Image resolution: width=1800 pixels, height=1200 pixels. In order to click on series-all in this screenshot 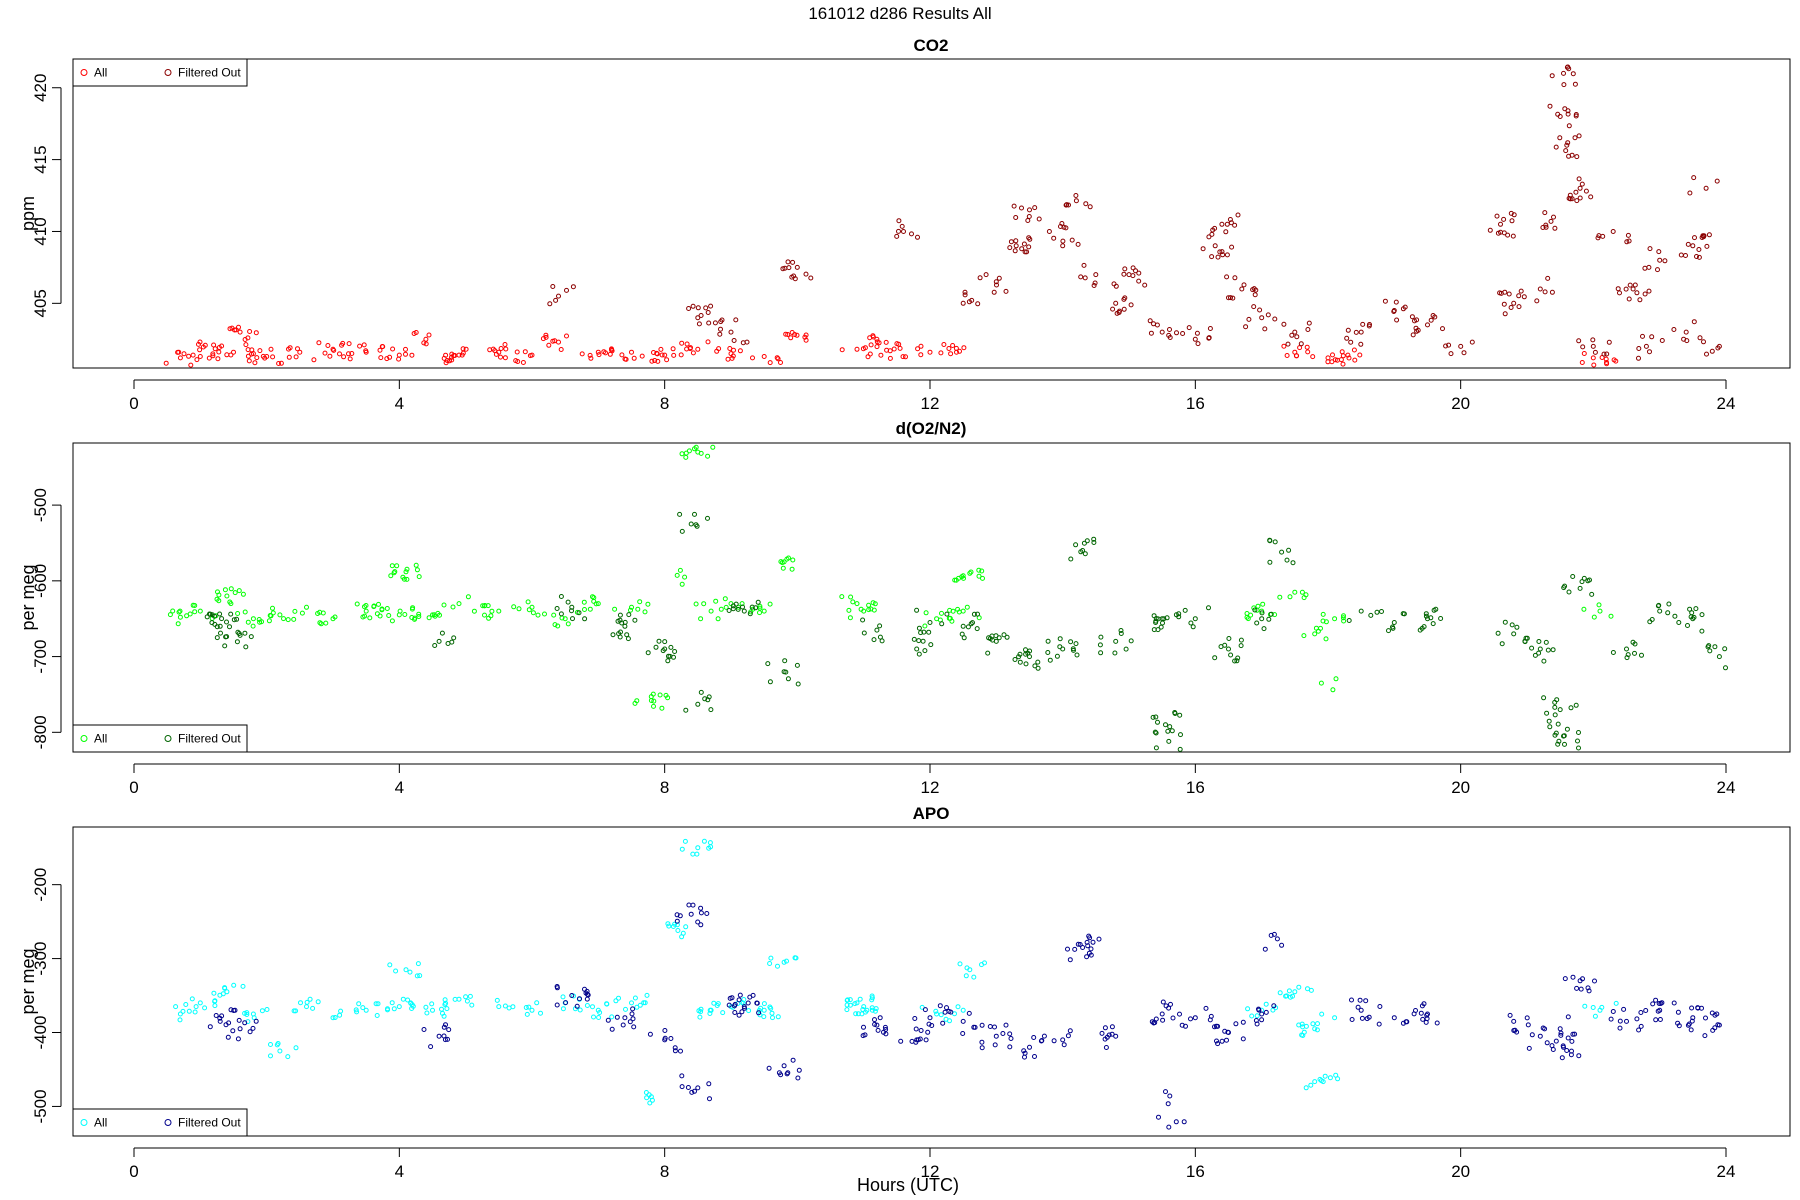, I will do `click(891, 346)`.